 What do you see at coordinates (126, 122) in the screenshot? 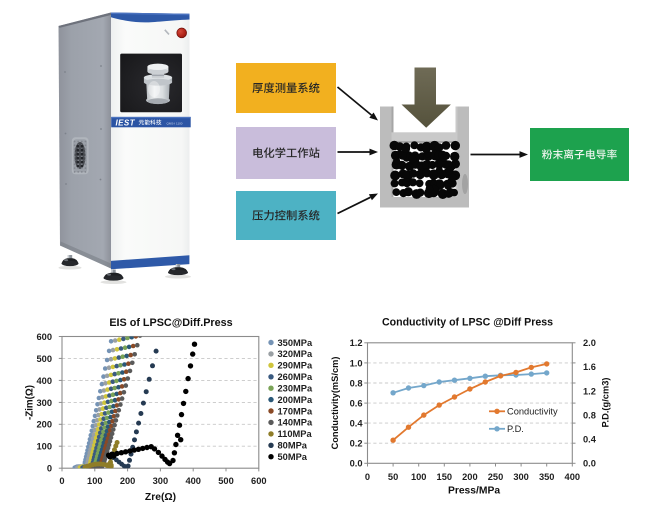
I see `svg-text: IEST` at bounding box center [126, 122].